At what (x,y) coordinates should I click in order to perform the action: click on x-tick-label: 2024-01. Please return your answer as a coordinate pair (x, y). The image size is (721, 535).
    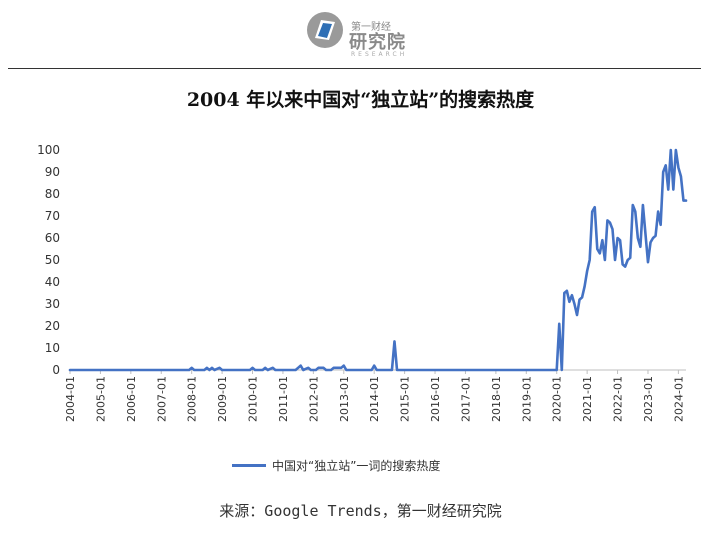
    Looking at the image, I should click on (678, 399).